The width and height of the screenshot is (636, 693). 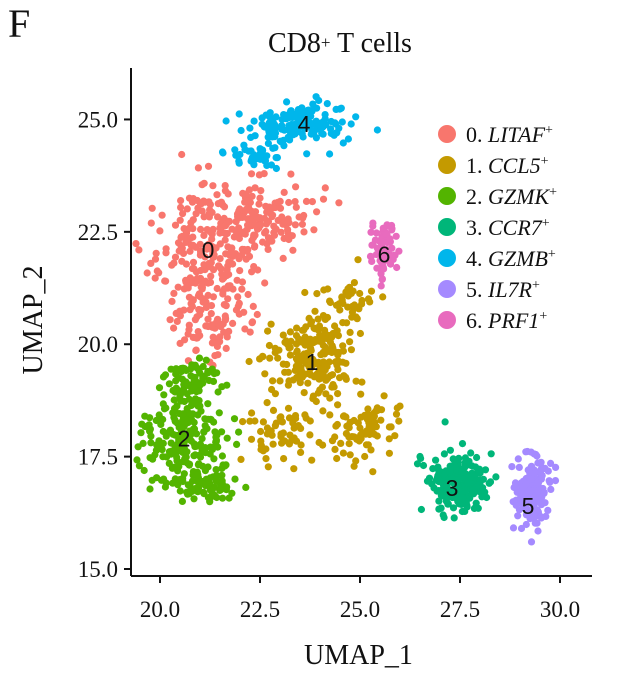 I want to click on x-tick-label: 22.5, so click(x=260, y=609).